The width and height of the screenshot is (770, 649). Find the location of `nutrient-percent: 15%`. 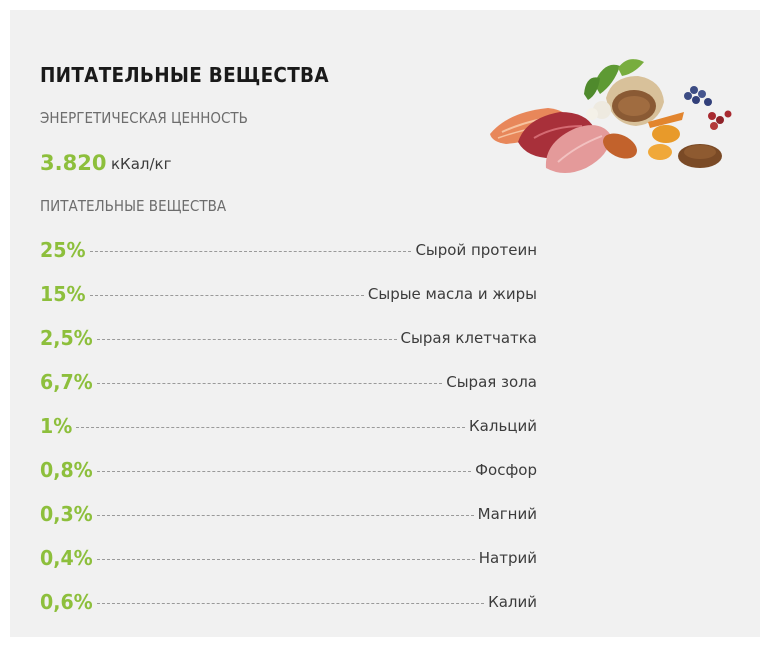

nutrient-percent: 15% is located at coordinates (63, 294).